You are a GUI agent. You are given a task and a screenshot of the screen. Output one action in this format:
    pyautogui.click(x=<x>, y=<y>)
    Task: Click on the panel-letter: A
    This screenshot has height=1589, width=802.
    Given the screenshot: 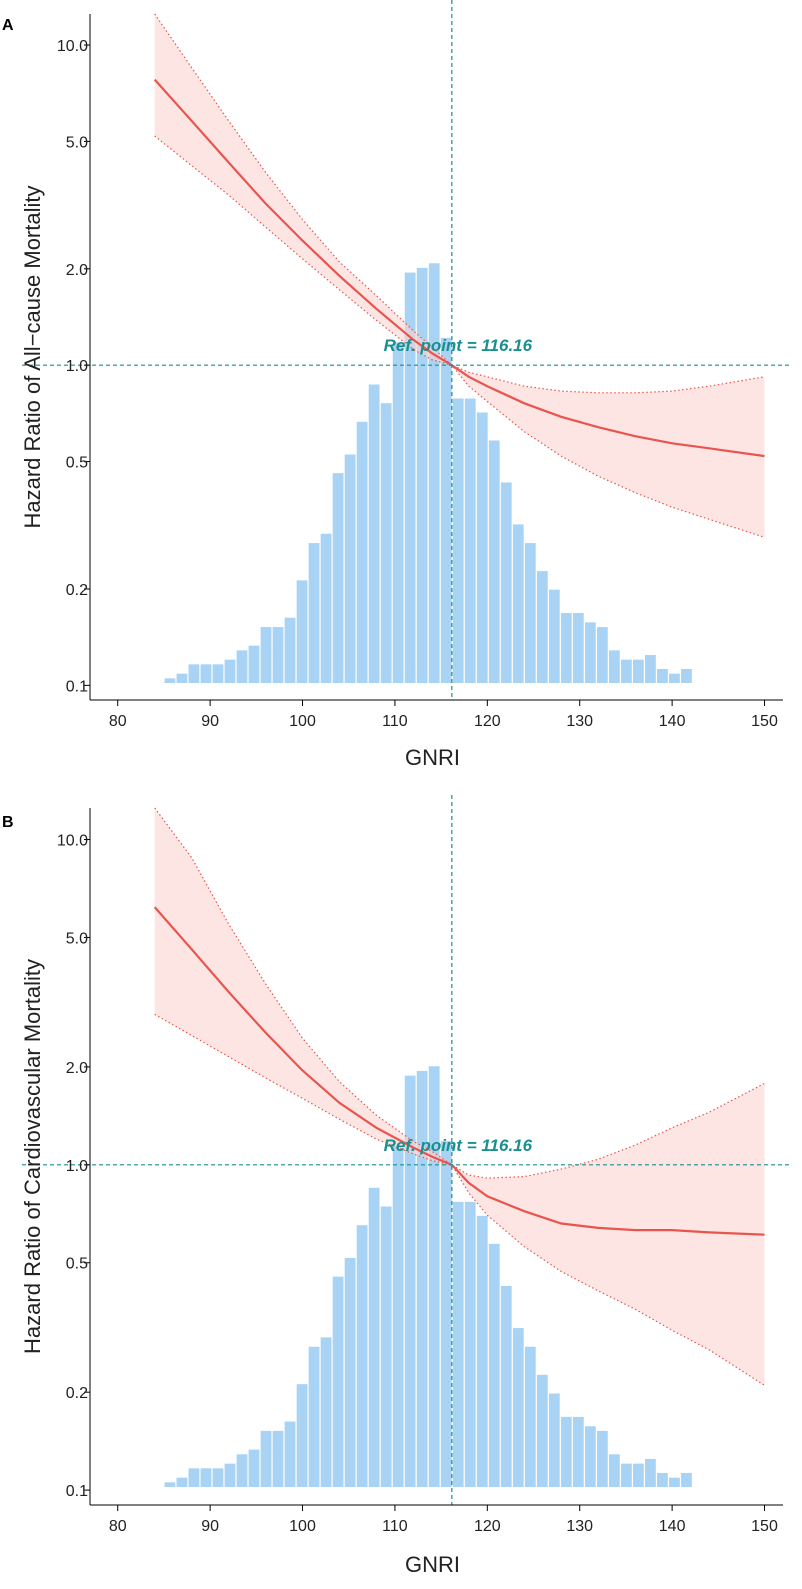 What is the action you would take?
    pyautogui.click(x=8, y=25)
    